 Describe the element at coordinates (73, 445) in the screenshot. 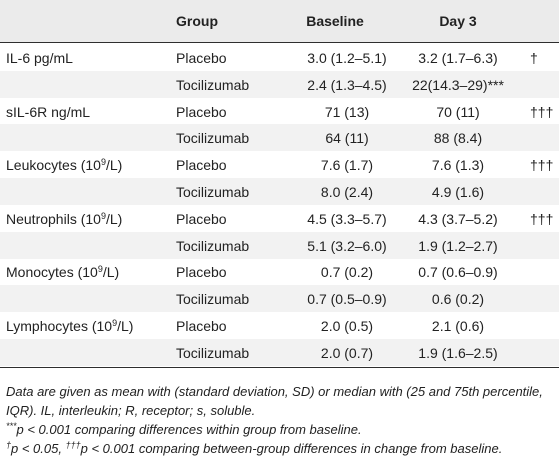

I see `footnote-marker: †††` at that location.